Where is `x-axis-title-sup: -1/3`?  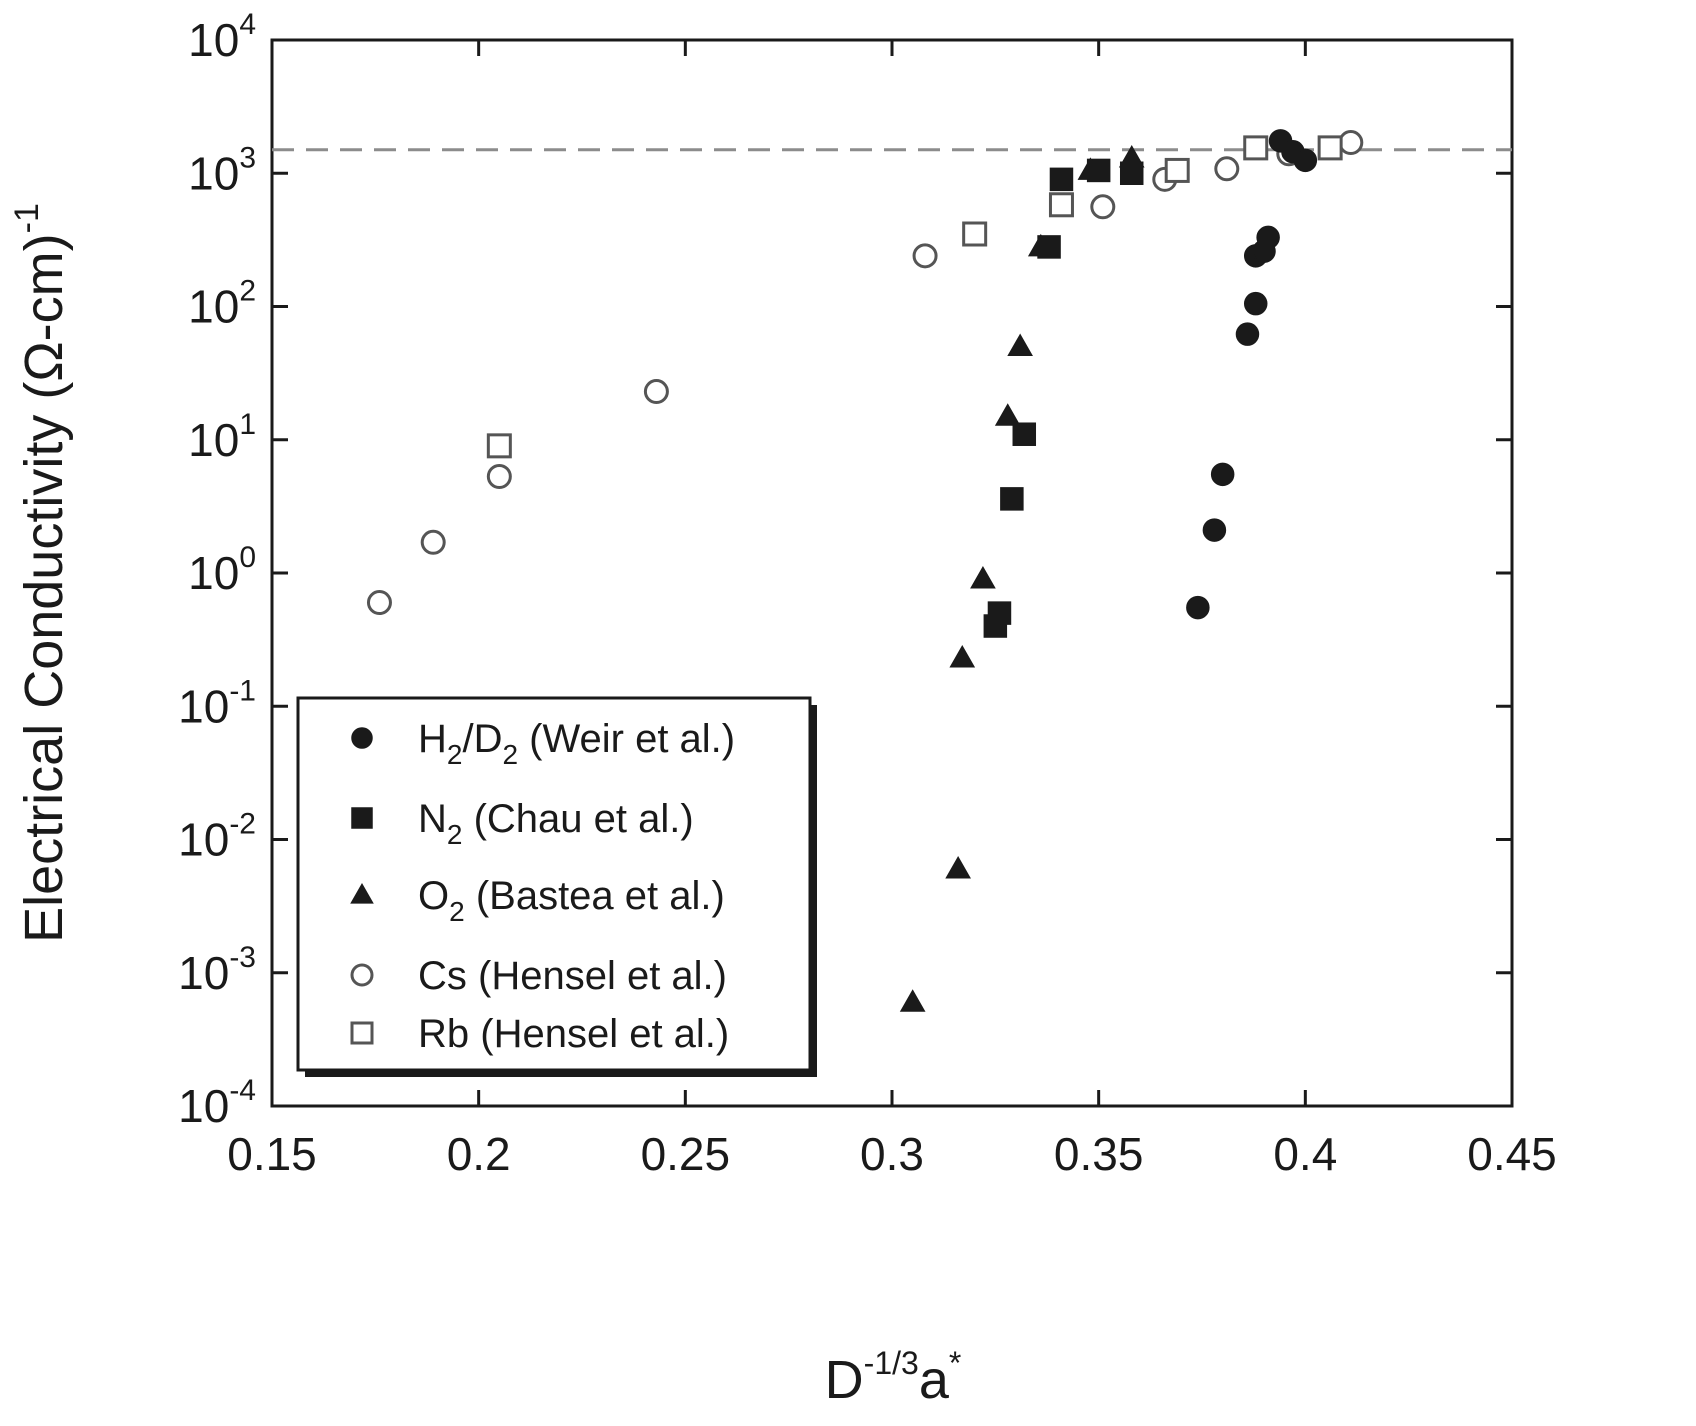 x-axis-title-sup: -1/3 is located at coordinates (891, 1363).